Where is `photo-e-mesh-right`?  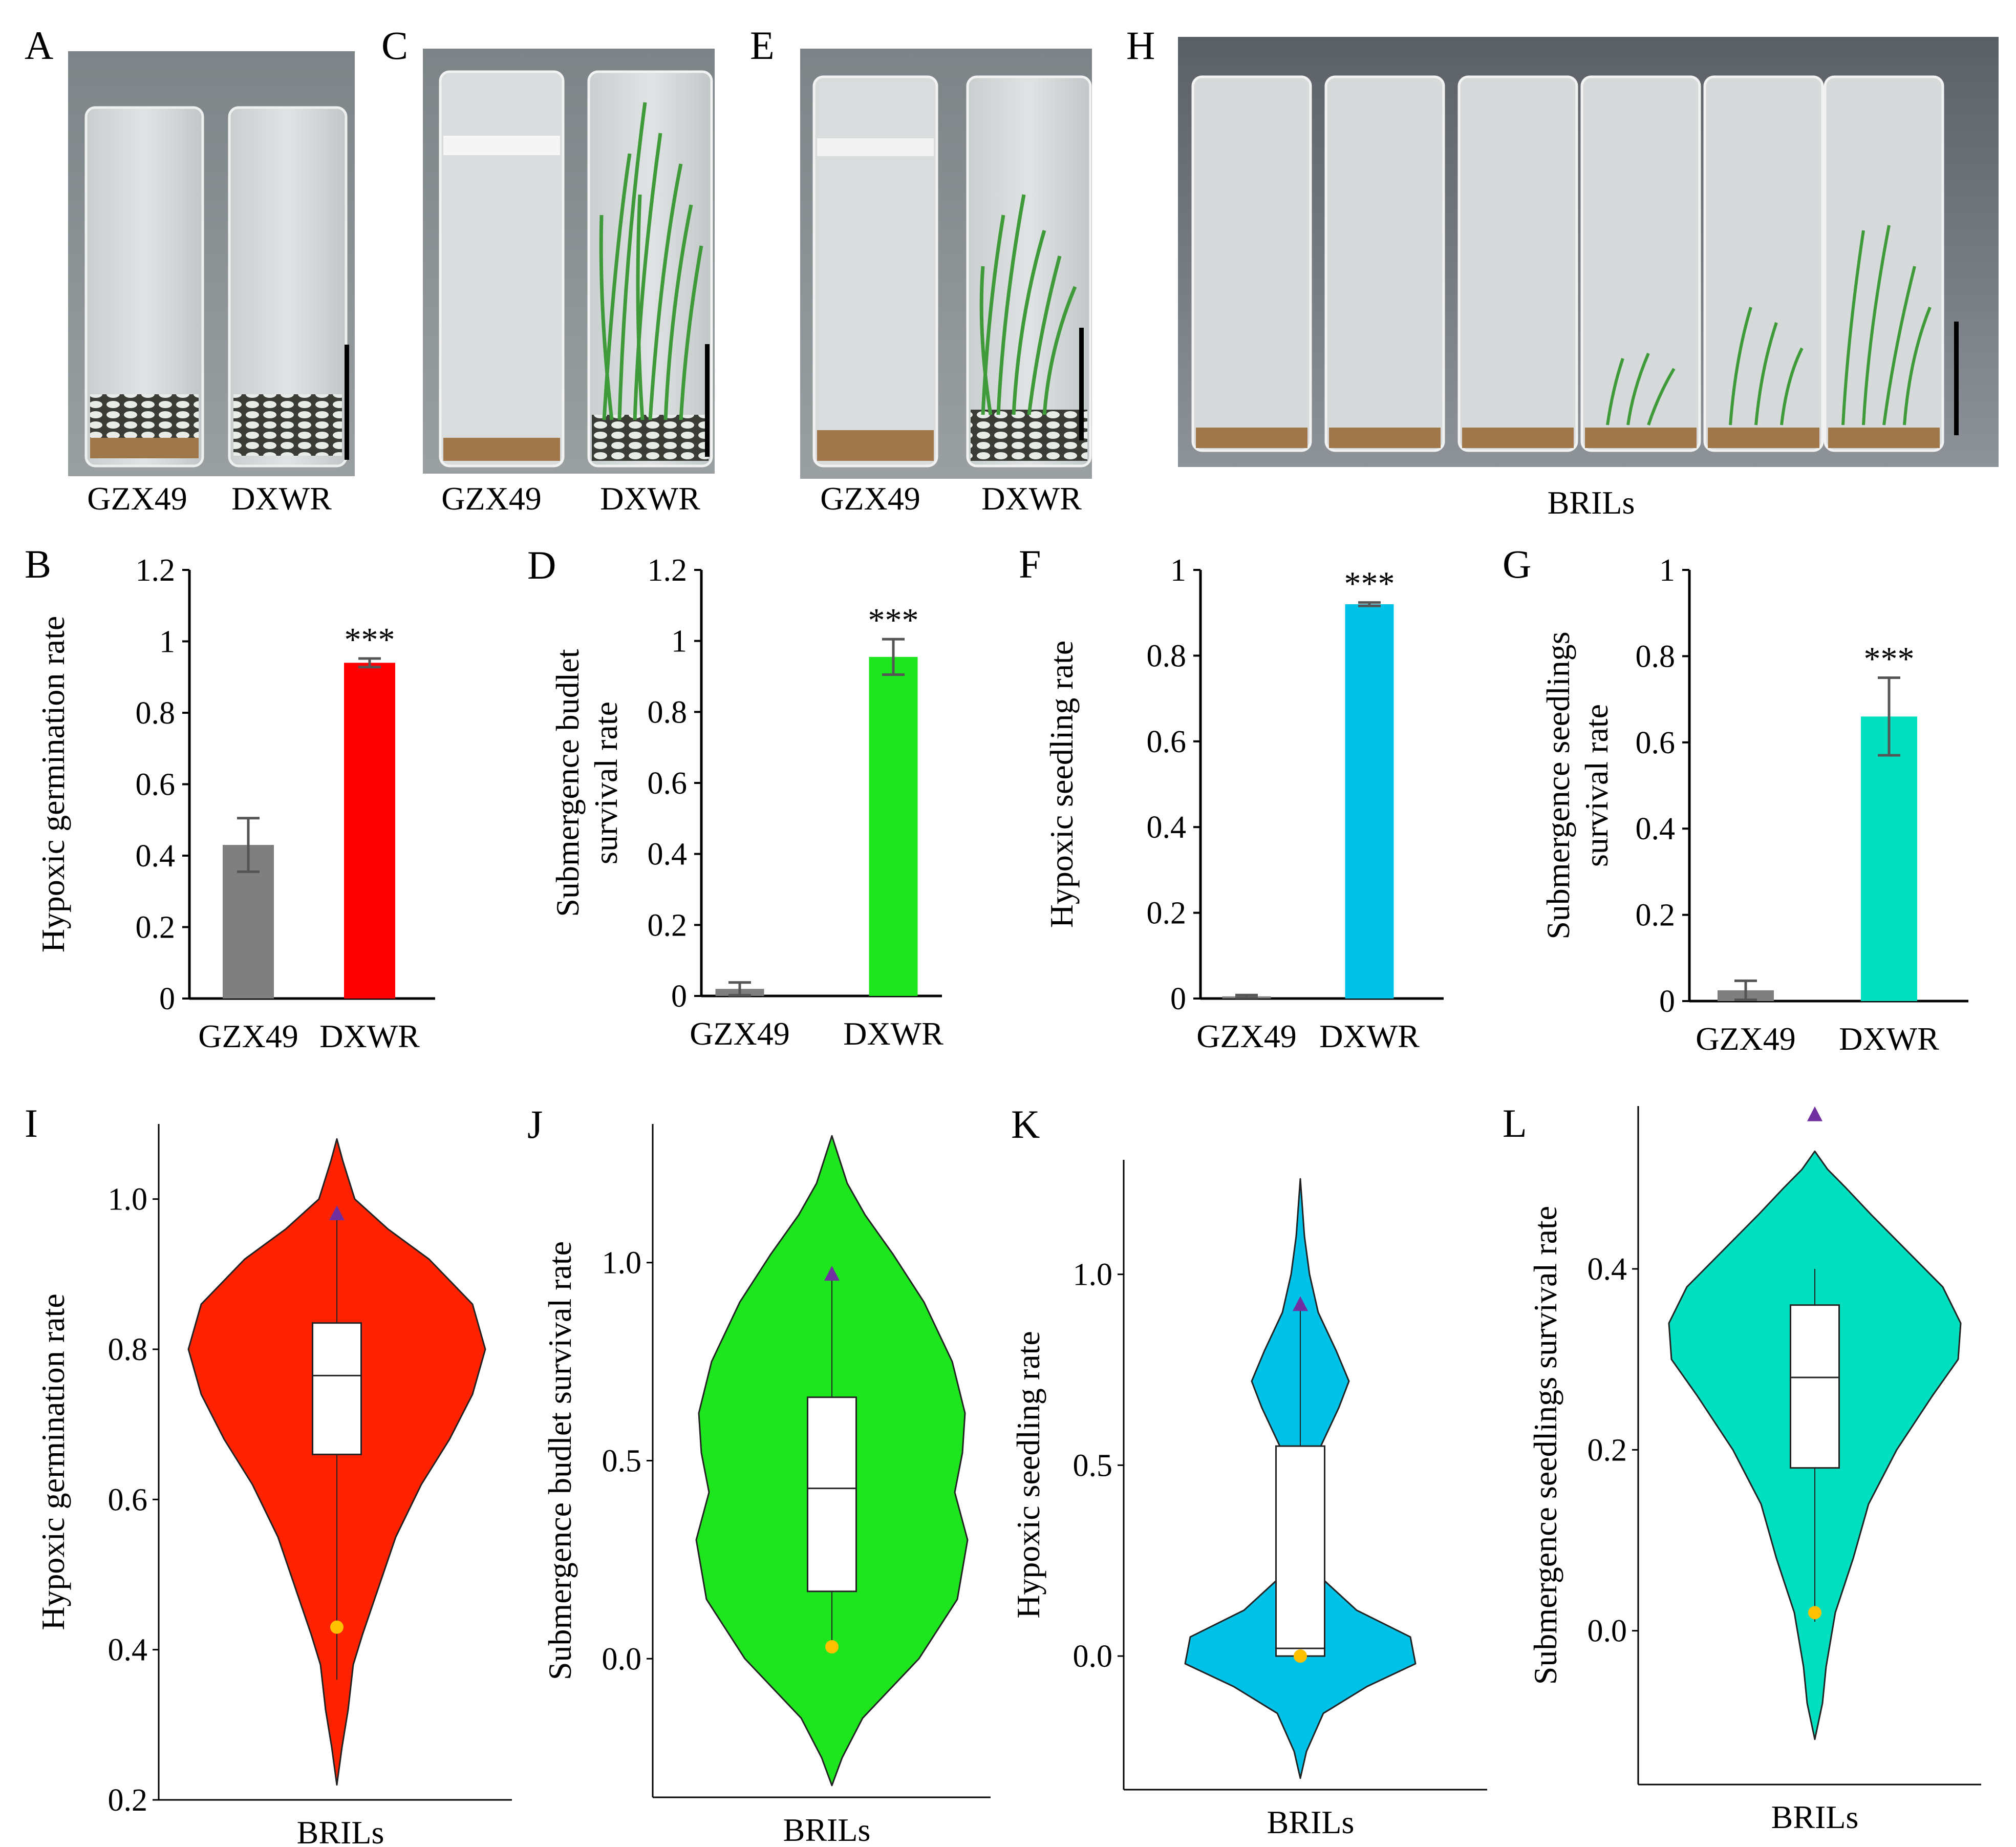 photo-e-mesh-right is located at coordinates (1029, 435).